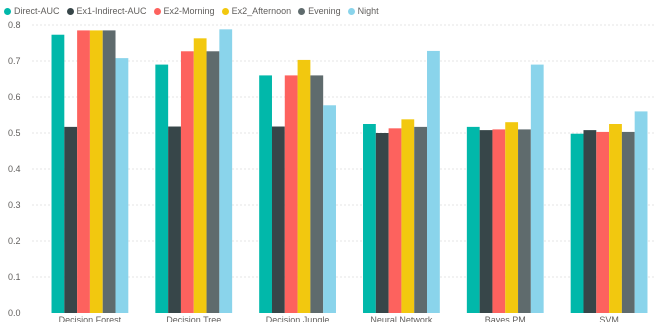 The image size is (661, 322). I want to click on legend-item: Ex2_Afternoon, so click(256, 11).